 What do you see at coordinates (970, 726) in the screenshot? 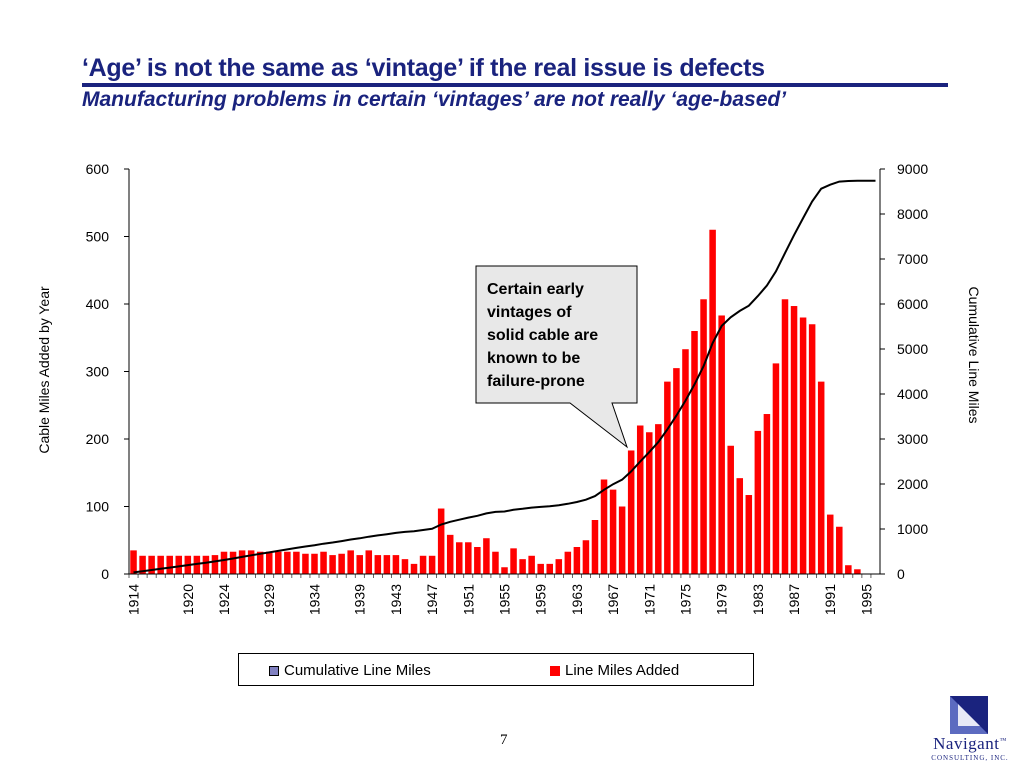
I see `navigant-logo: Navigant™ CONSULTING, INC.` at bounding box center [970, 726].